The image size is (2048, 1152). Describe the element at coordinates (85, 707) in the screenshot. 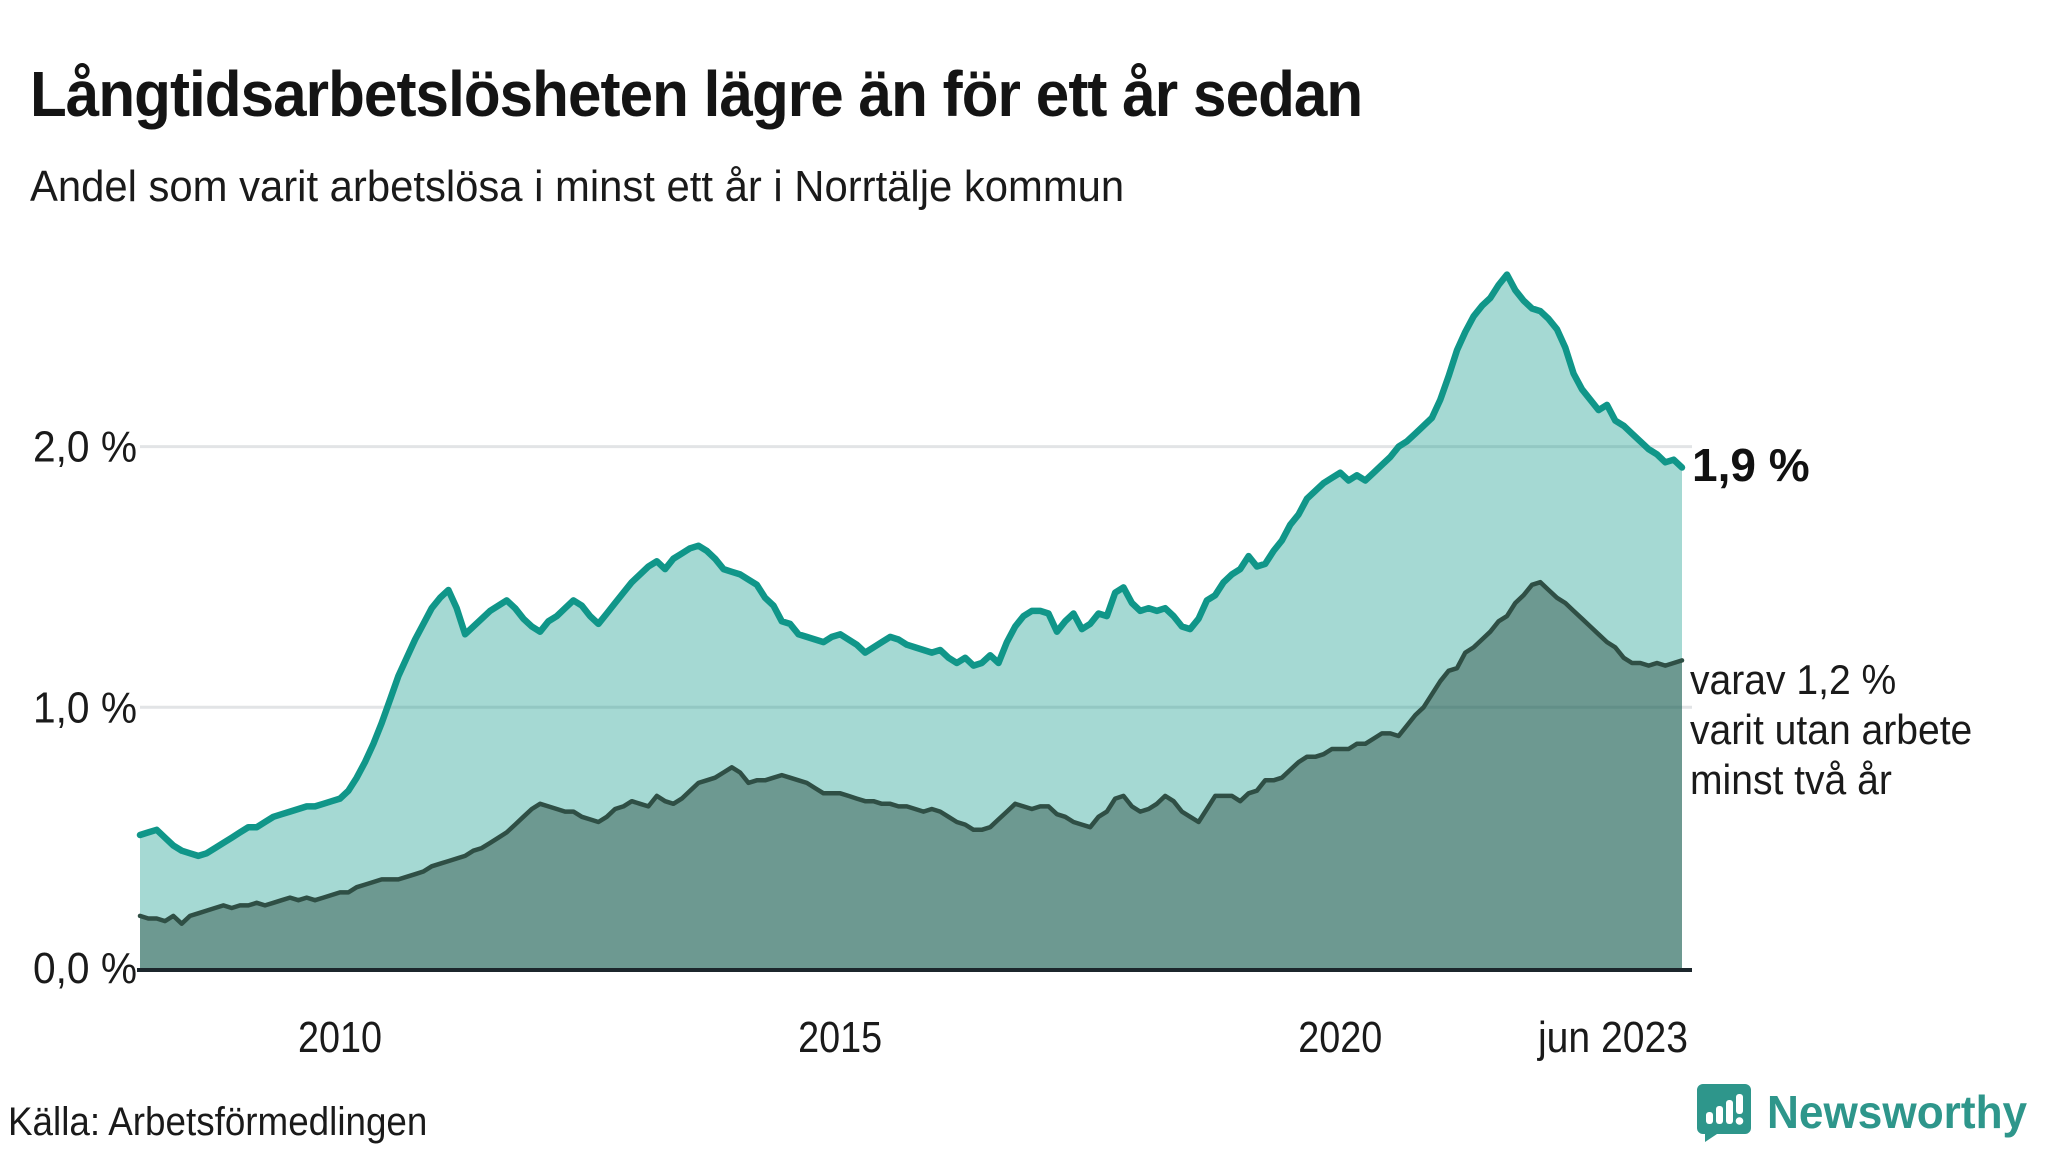

I see `y-axis-label: 1,0 %` at that location.